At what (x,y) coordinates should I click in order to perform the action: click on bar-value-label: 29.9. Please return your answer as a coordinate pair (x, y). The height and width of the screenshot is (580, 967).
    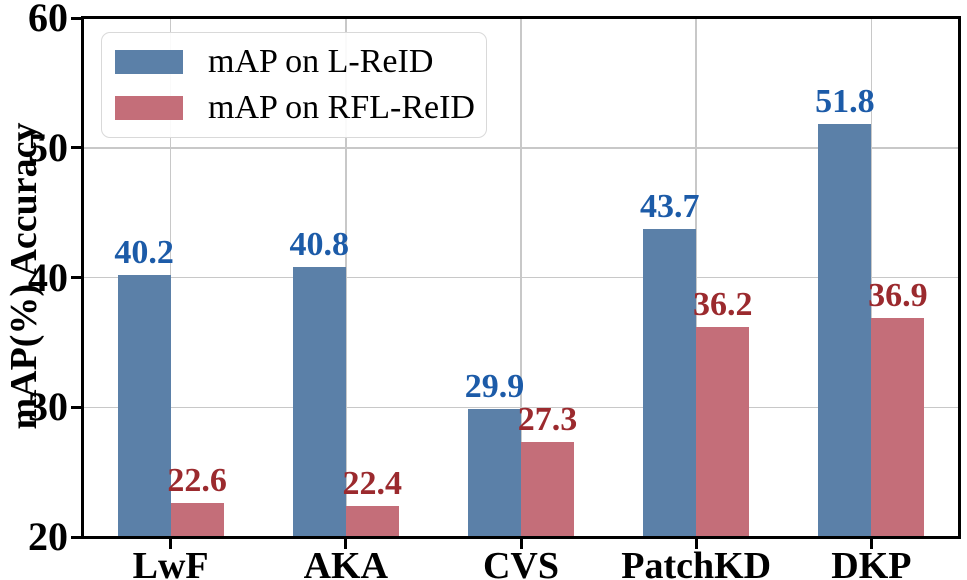
    Looking at the image, I should click on (494, 386).